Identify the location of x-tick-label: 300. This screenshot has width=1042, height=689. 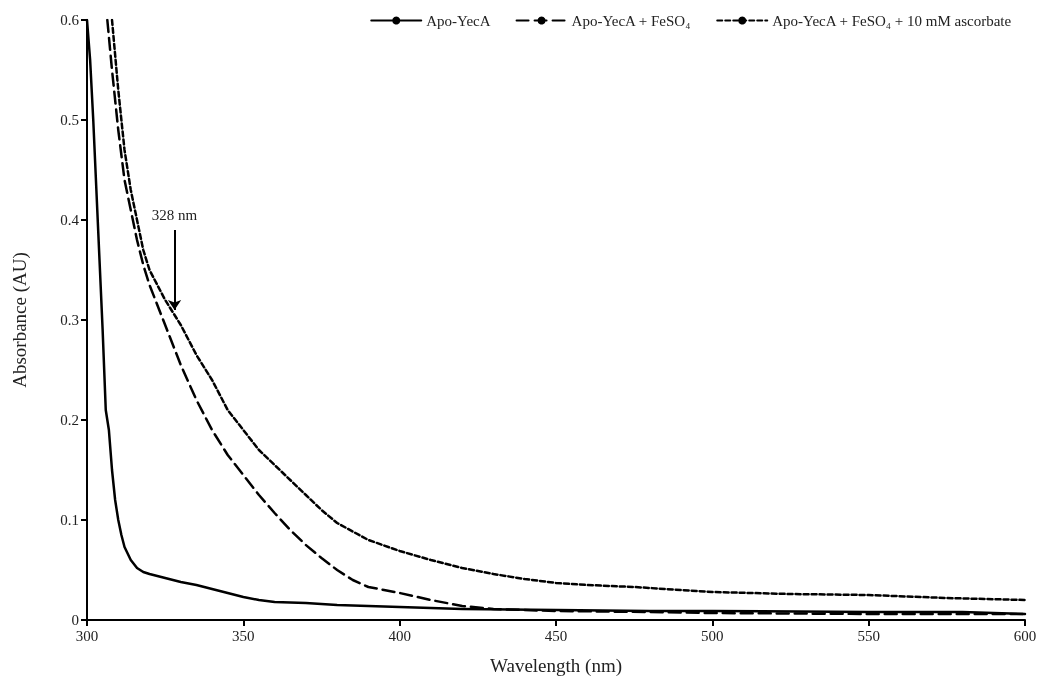
(87, 635).